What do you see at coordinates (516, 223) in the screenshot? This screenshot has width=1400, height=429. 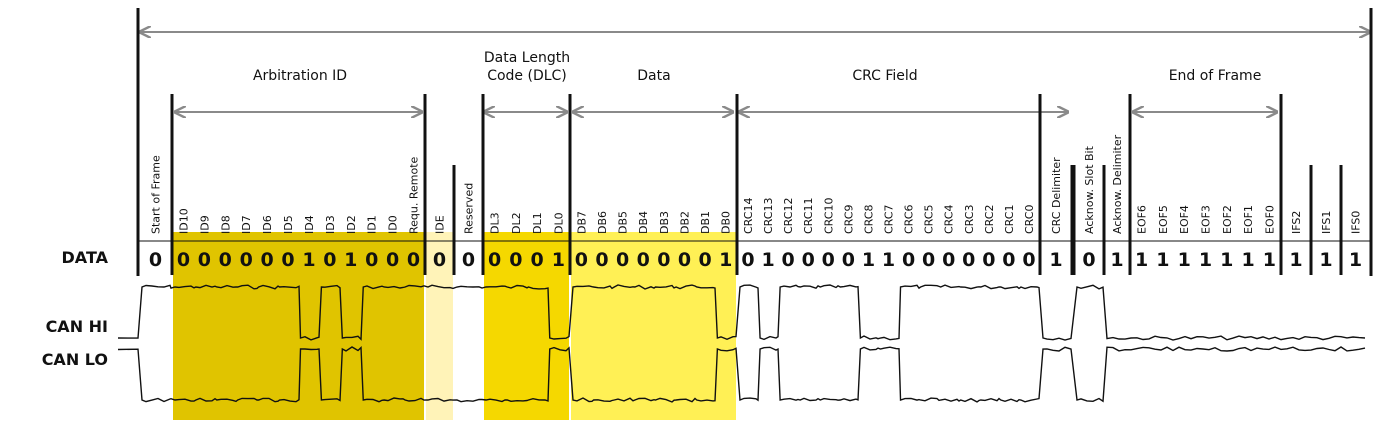 I see `dlc-field-label: DL2` at bounding box center [516, 223].